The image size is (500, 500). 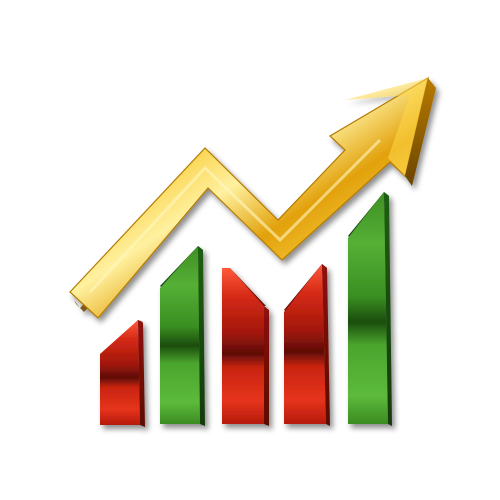 I want to click on bar-4-red, so click(x=307, y=345).